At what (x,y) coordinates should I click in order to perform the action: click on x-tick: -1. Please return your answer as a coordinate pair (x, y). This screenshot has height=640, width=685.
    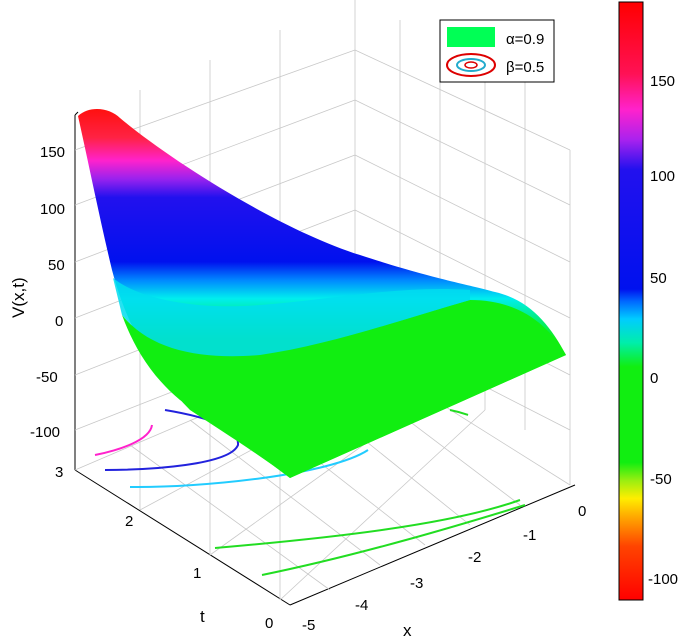
    Looking at the image, I should click on (529, 535).